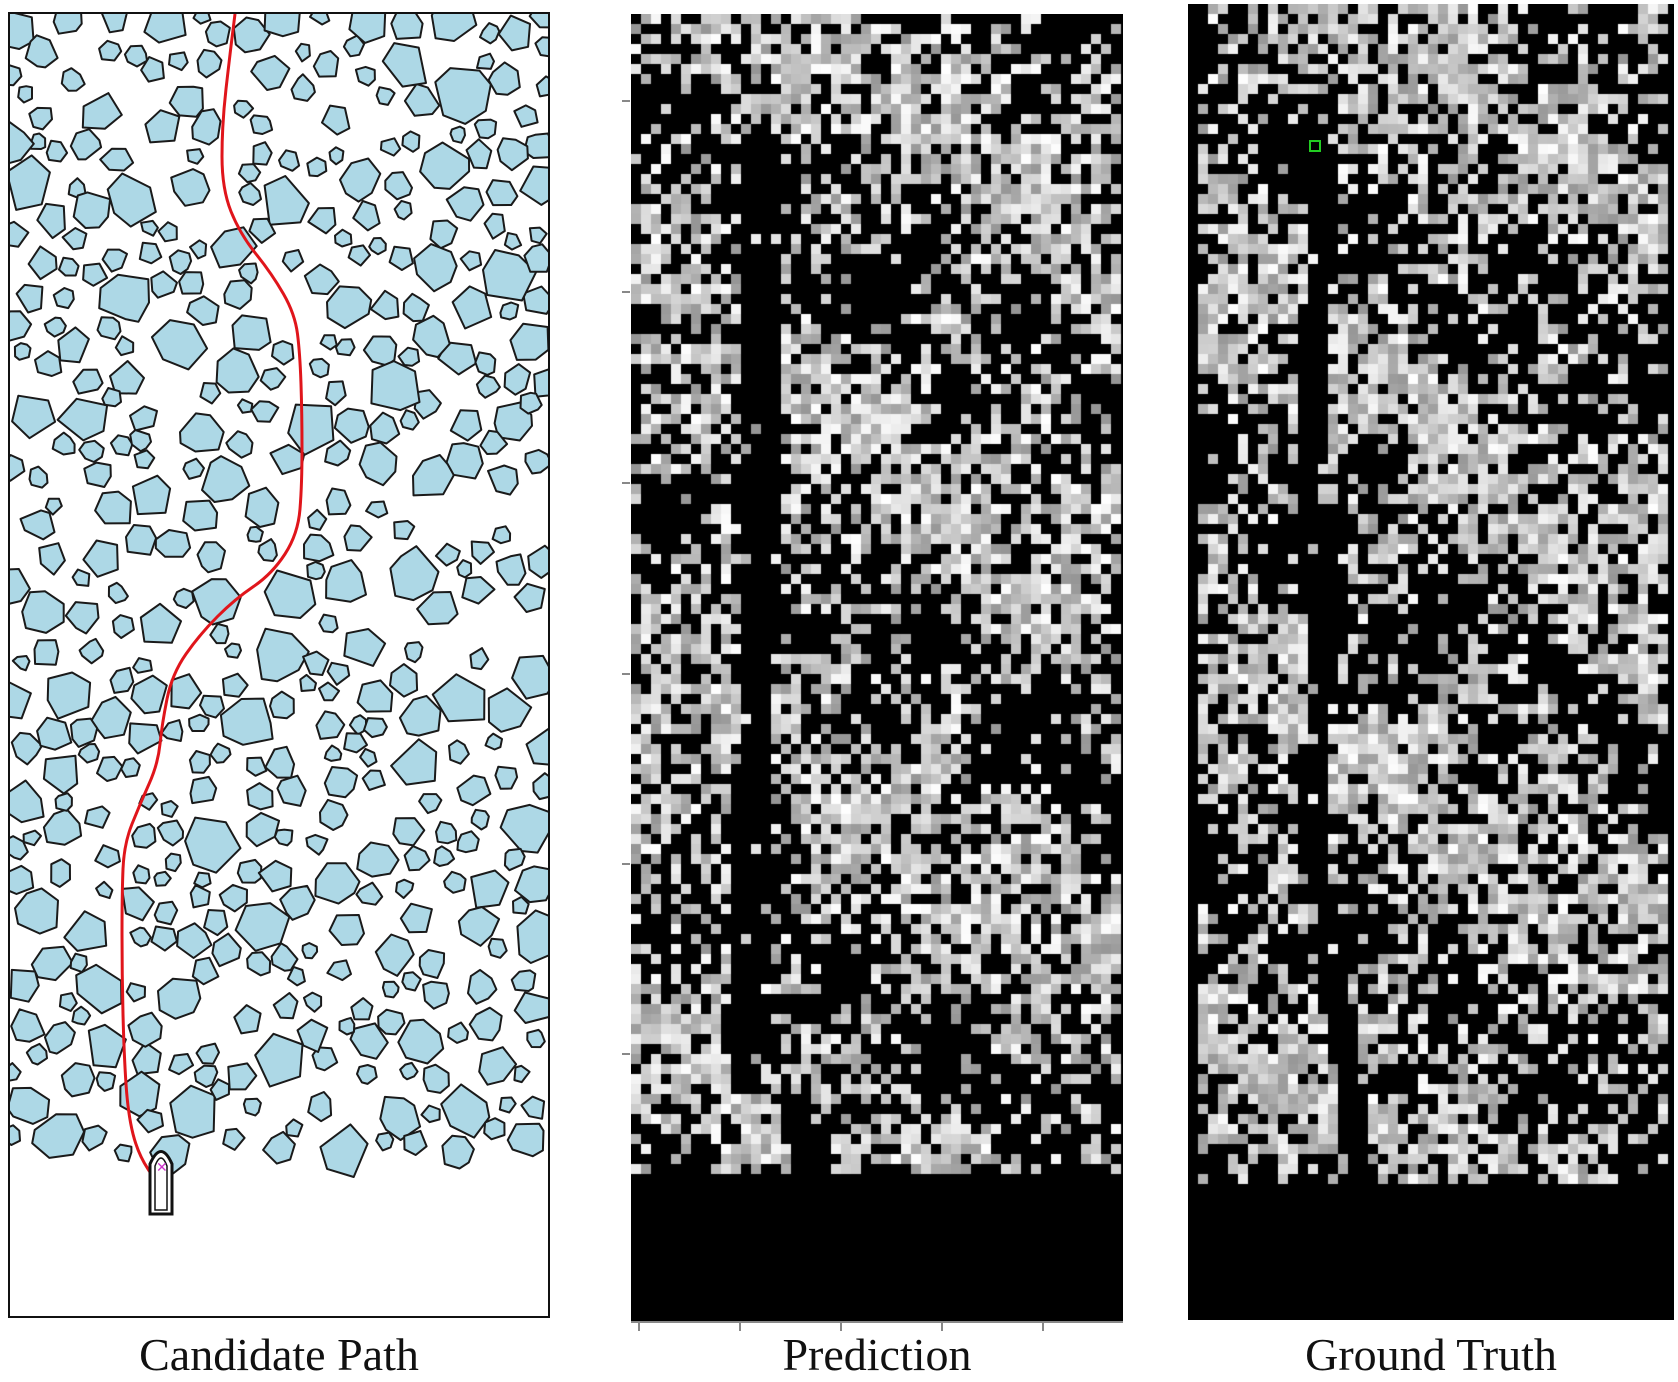  I want to click on y-axis-tick, so click(626, 864).